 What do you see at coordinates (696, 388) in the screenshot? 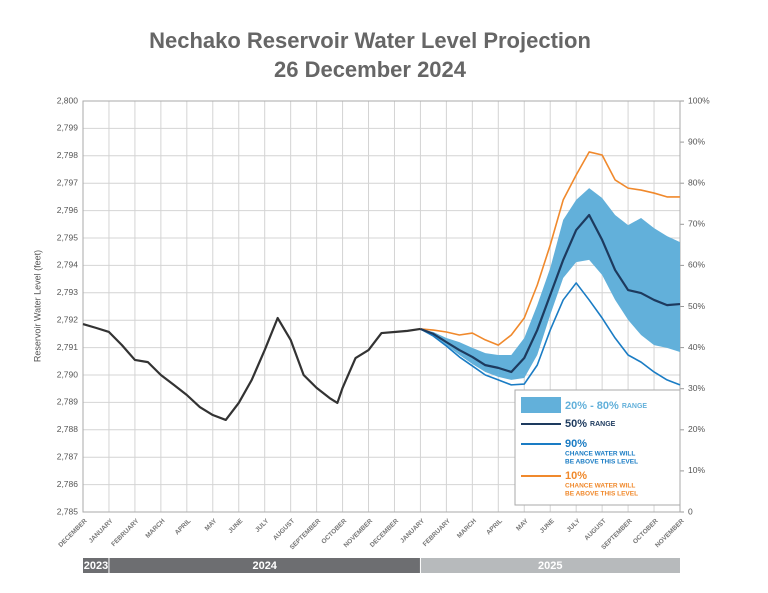
I see `y2-tick-label: 30%` at bounding box center [696, 388].